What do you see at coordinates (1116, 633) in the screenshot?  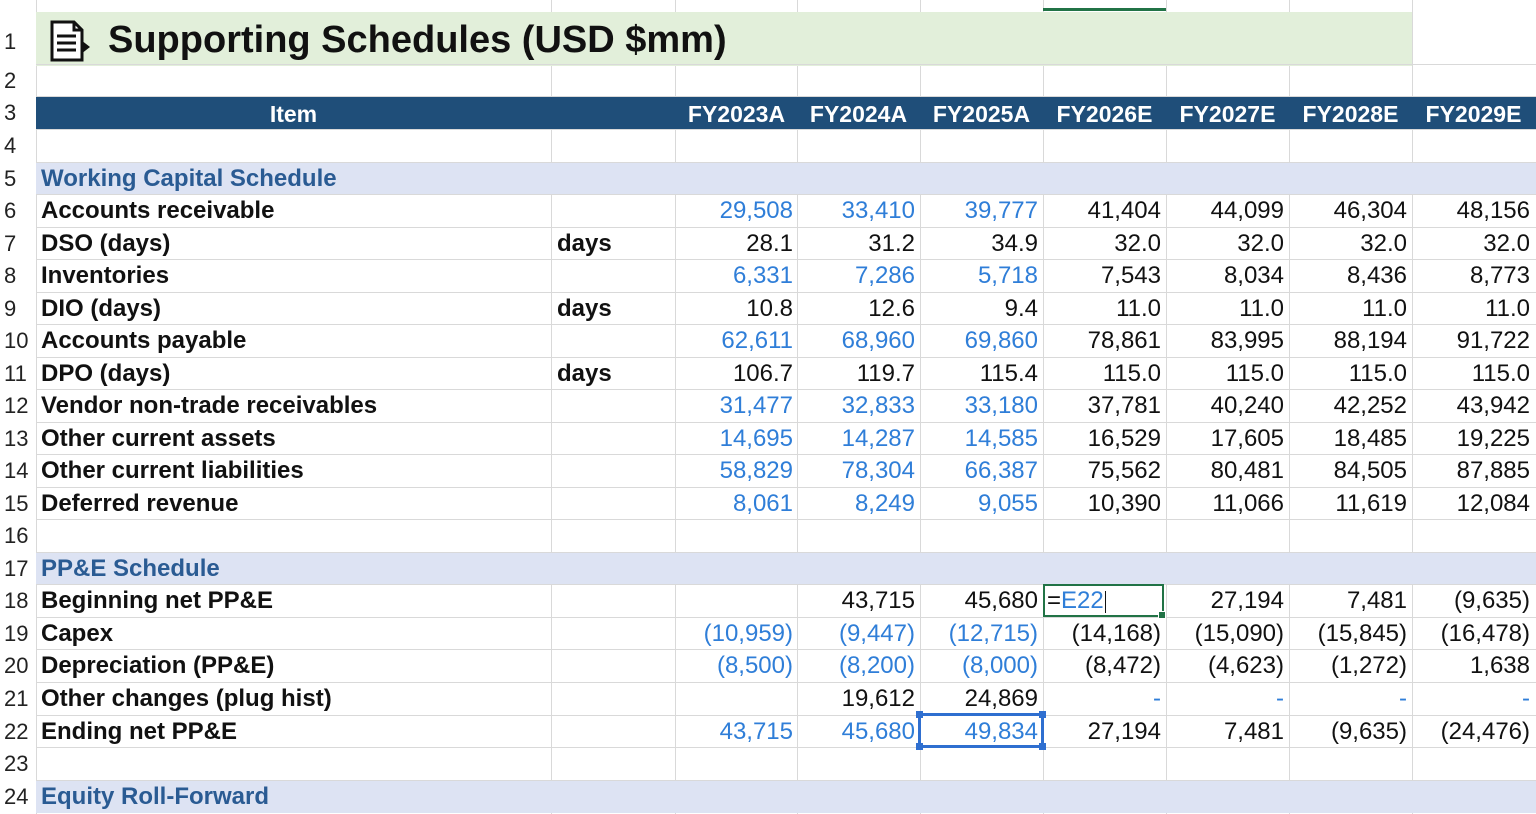 I see `table-cell: (14,168)` at bounding box center [1116, 633].